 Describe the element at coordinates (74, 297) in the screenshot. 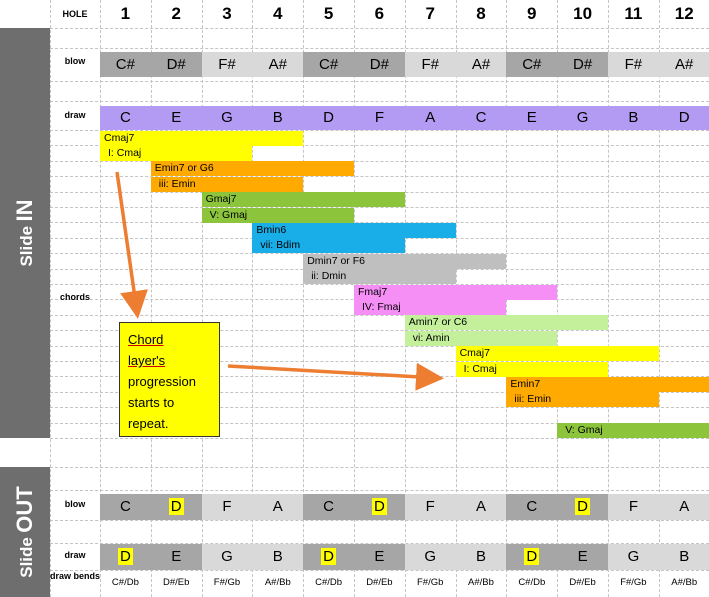

I see `row-label-chords: chords` at that location.